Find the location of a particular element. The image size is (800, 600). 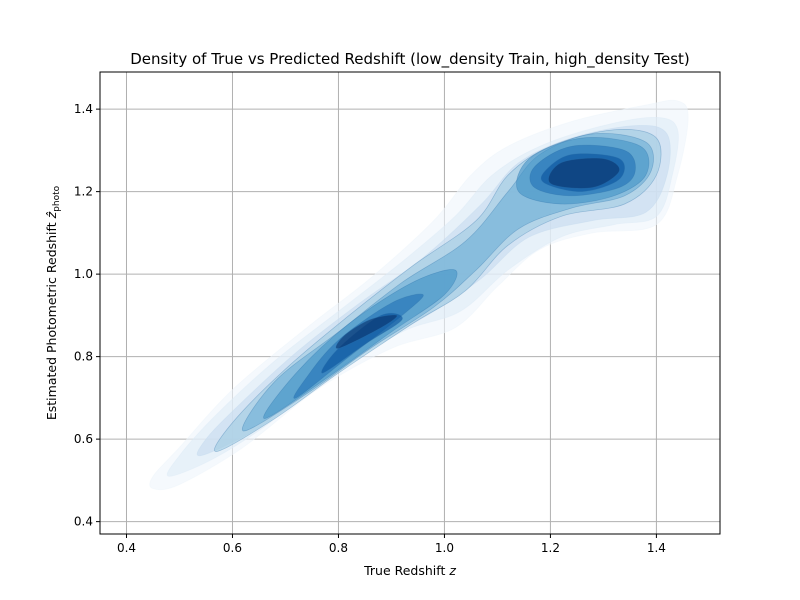

x-axis-label: True Redshift z is located at coordinates (409, 570).